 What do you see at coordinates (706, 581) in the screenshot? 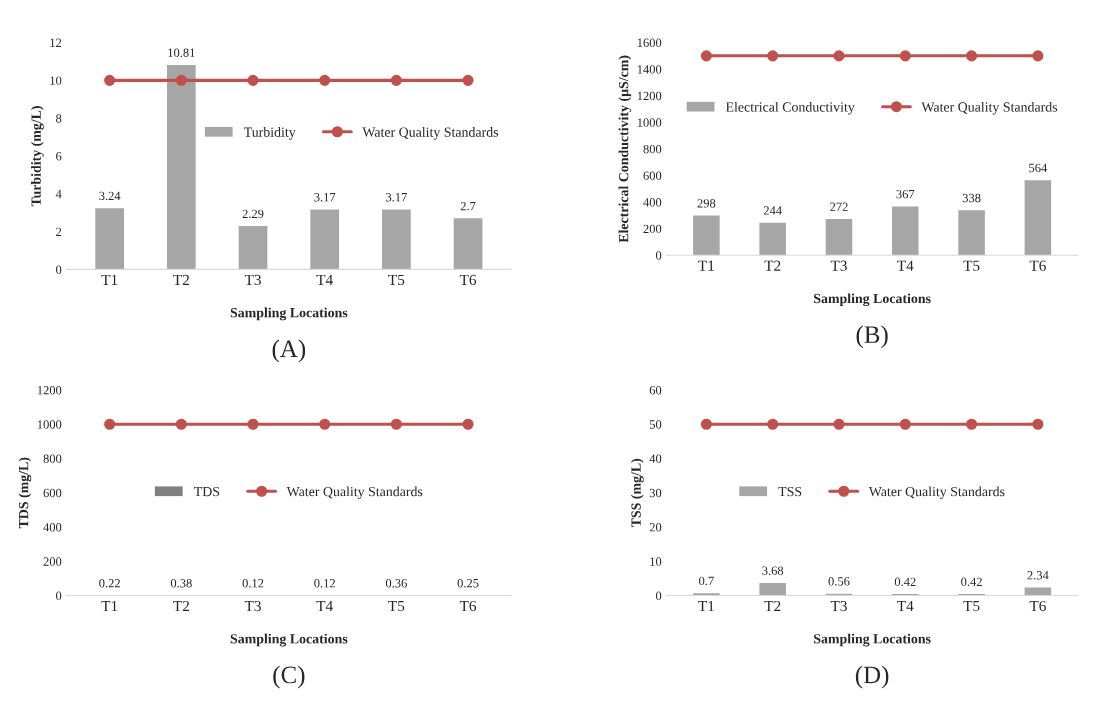
I see `data-label: 0.7` at bounding box center [706, 581].